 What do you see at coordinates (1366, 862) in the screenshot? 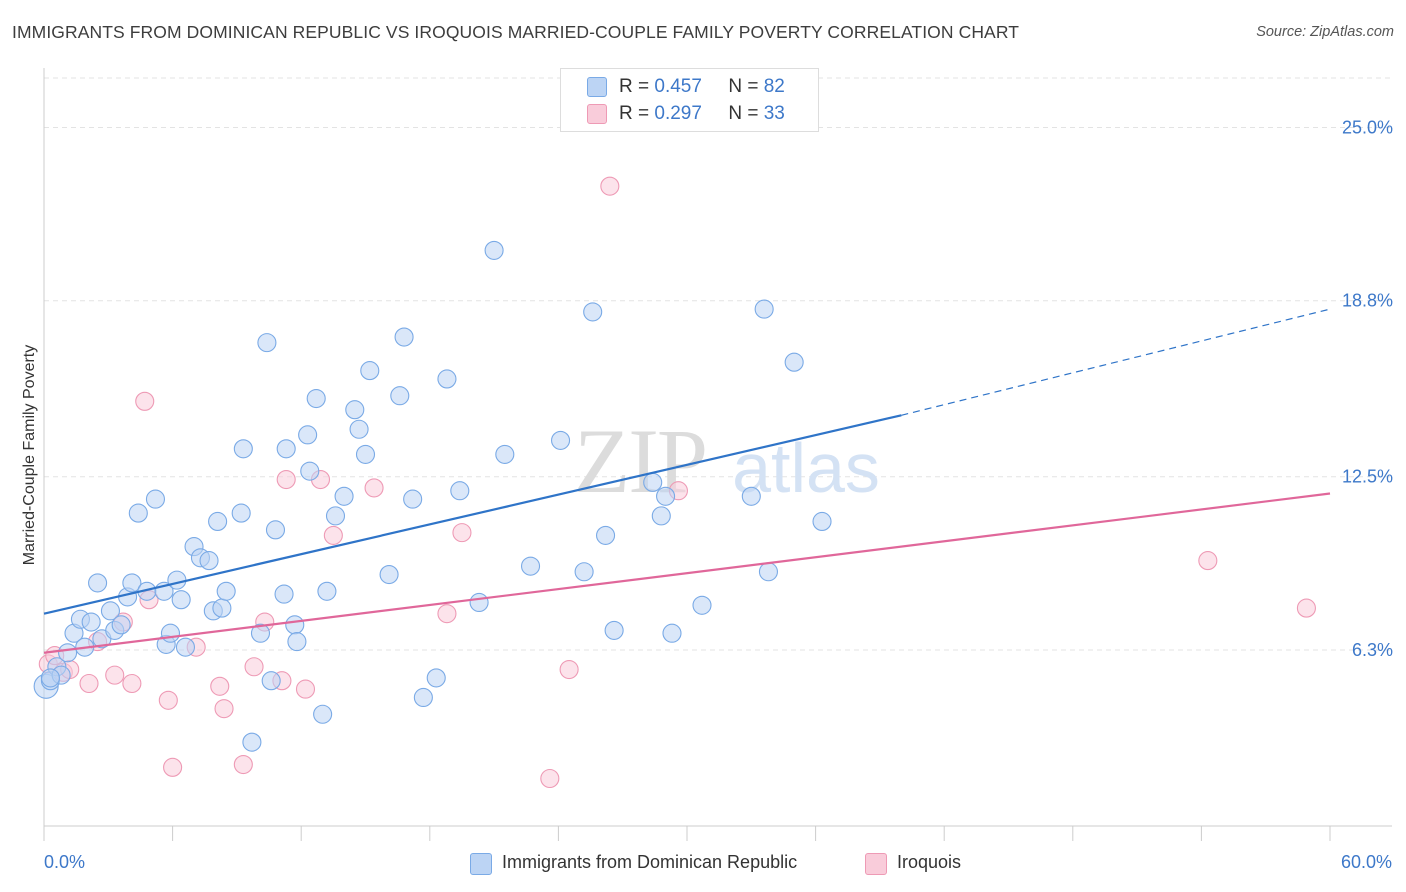
I see `x-tick-label-max: 60.0%` at bounding box center [1366, 862].